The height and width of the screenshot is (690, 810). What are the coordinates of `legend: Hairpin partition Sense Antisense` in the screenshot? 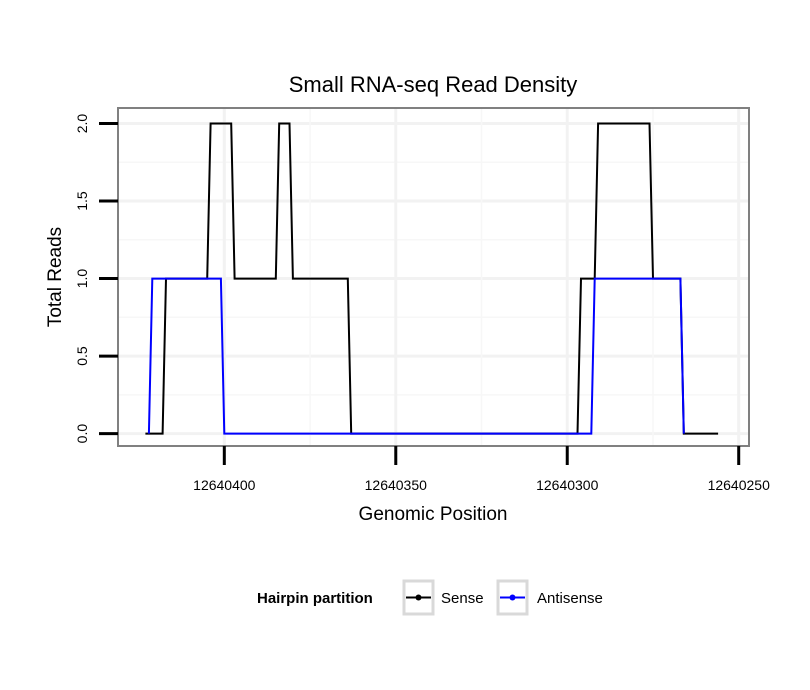 It's located at (430, 597).